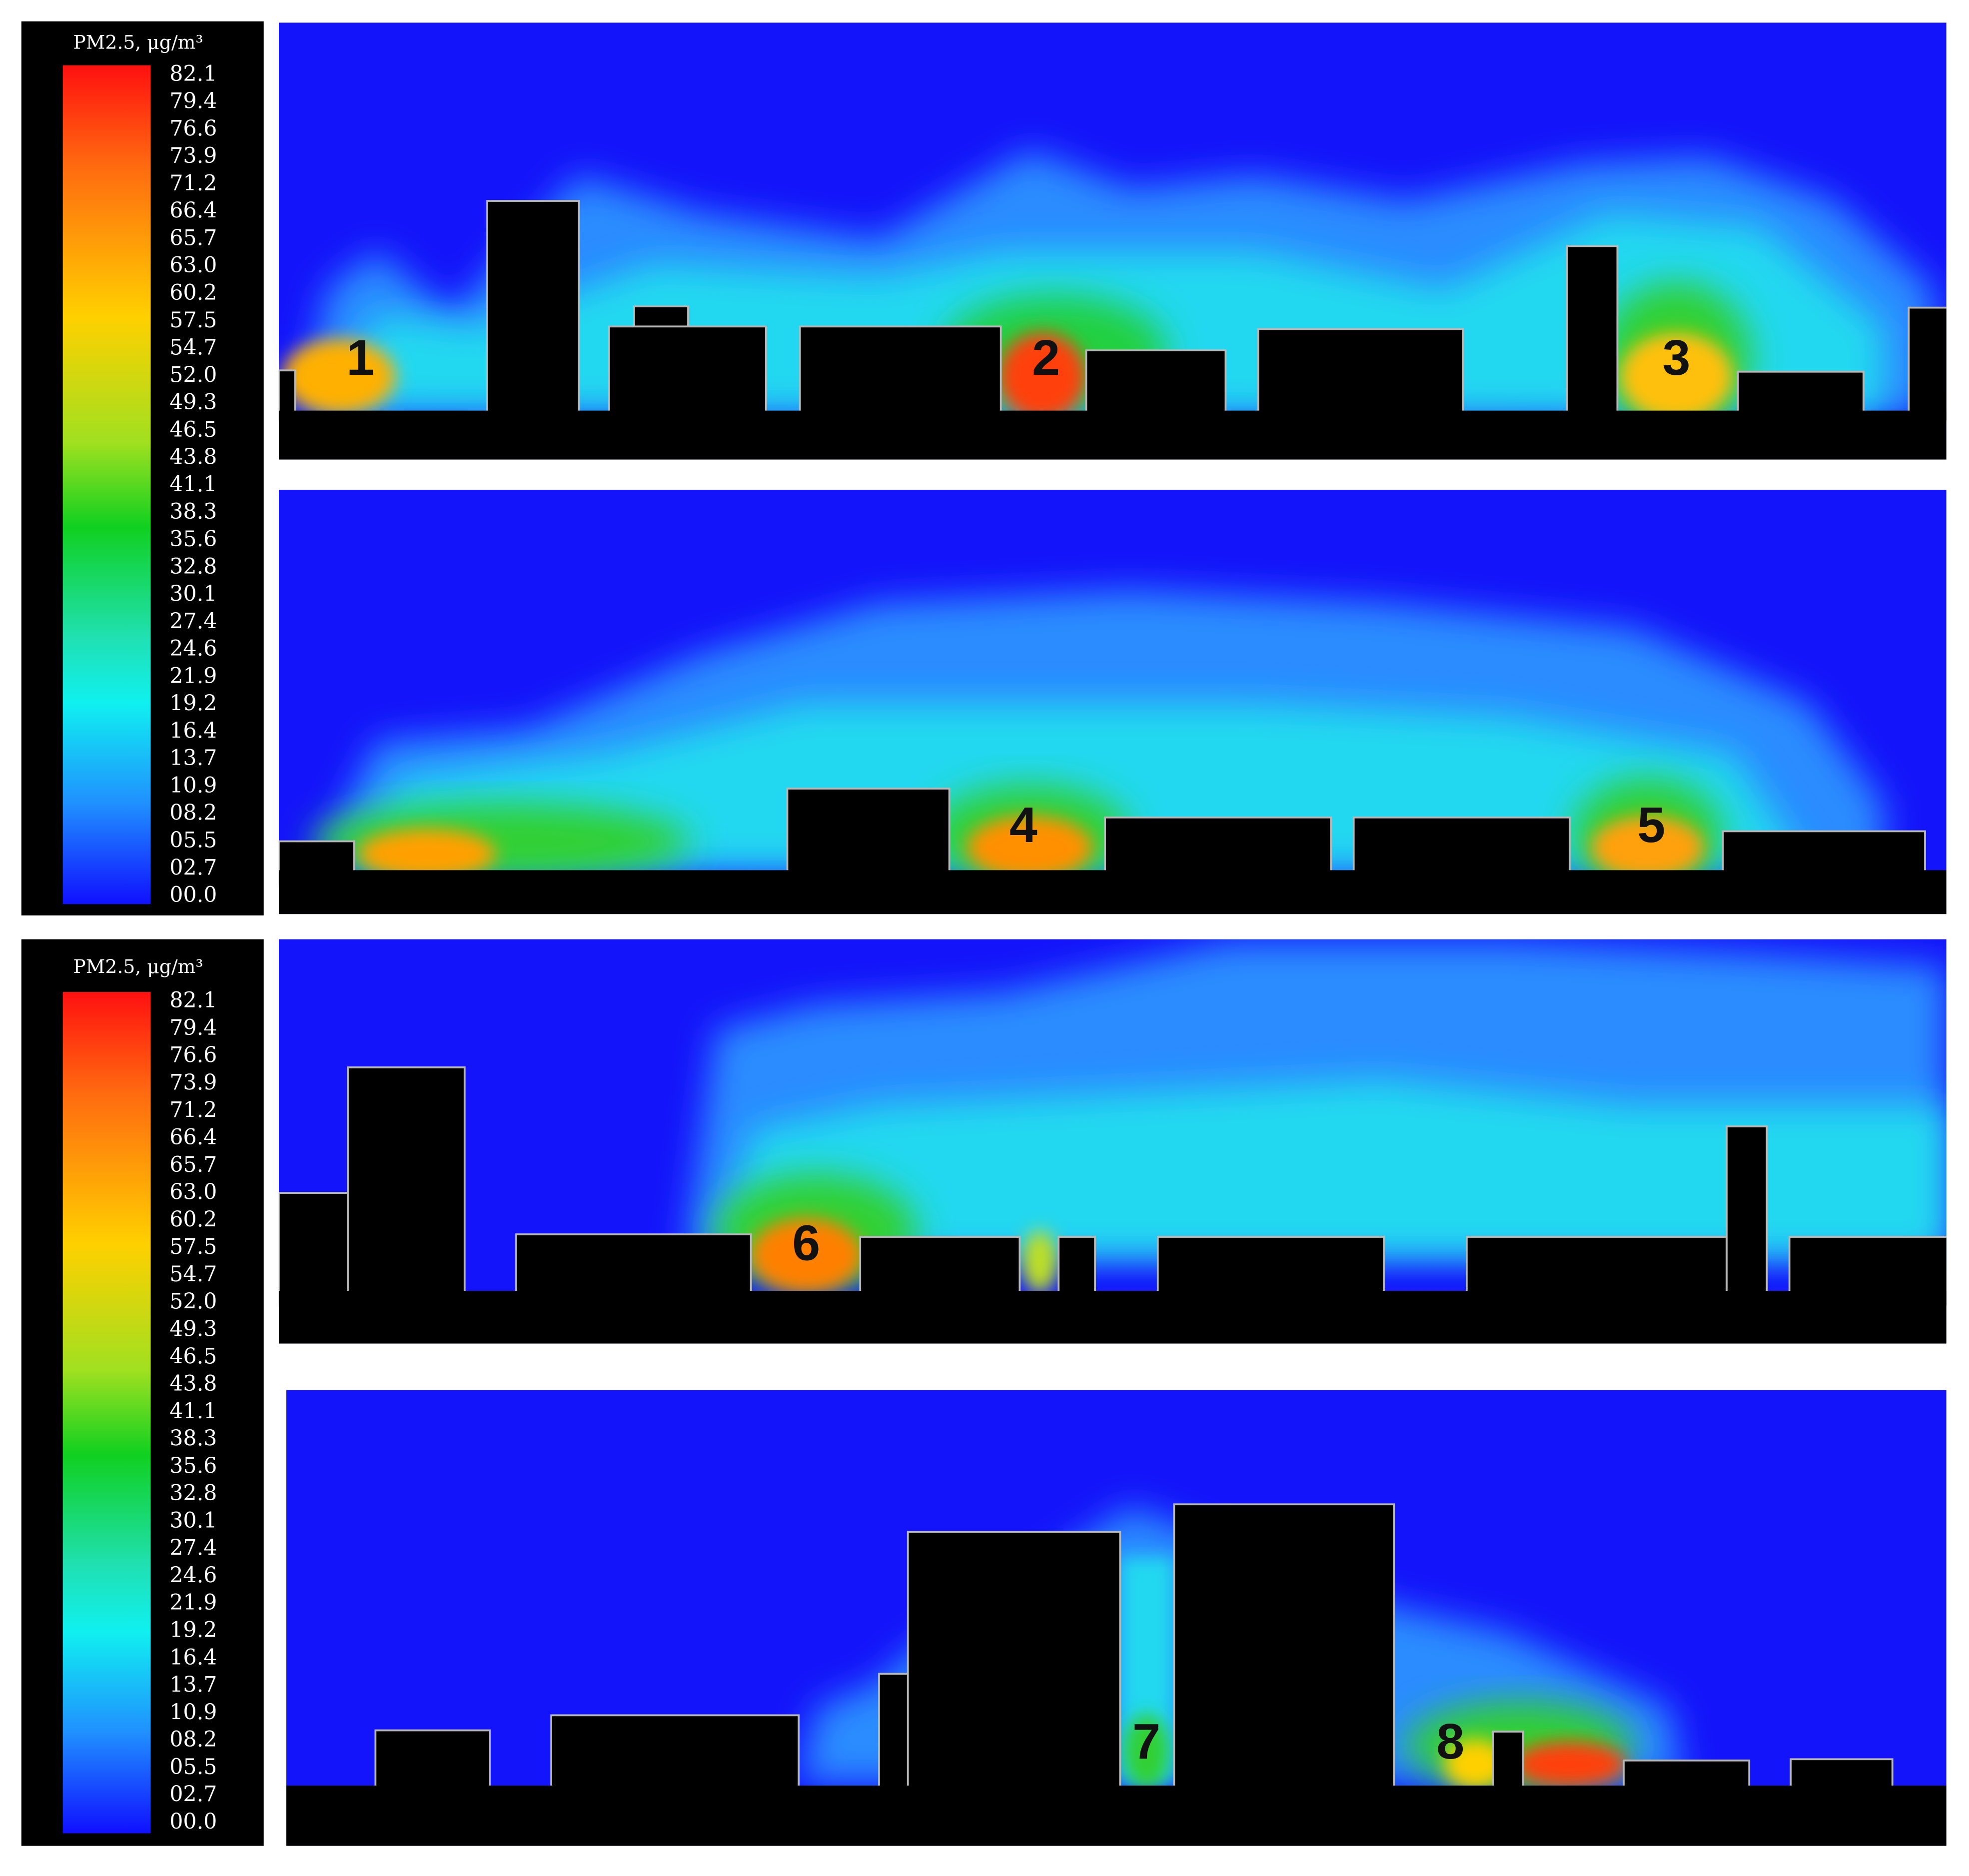  What do you see at coordinates (1146, 1742) in the screenshot?
I see `location-label: 7` at bounding box center [1146, 1742].